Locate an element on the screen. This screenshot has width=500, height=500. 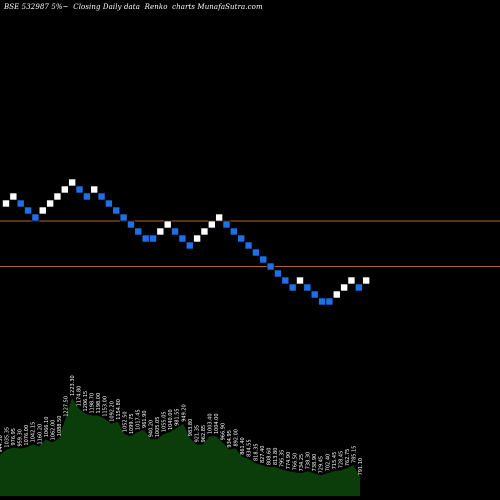
volume-label-31: 962.85 is located at coordinates (204, 434).